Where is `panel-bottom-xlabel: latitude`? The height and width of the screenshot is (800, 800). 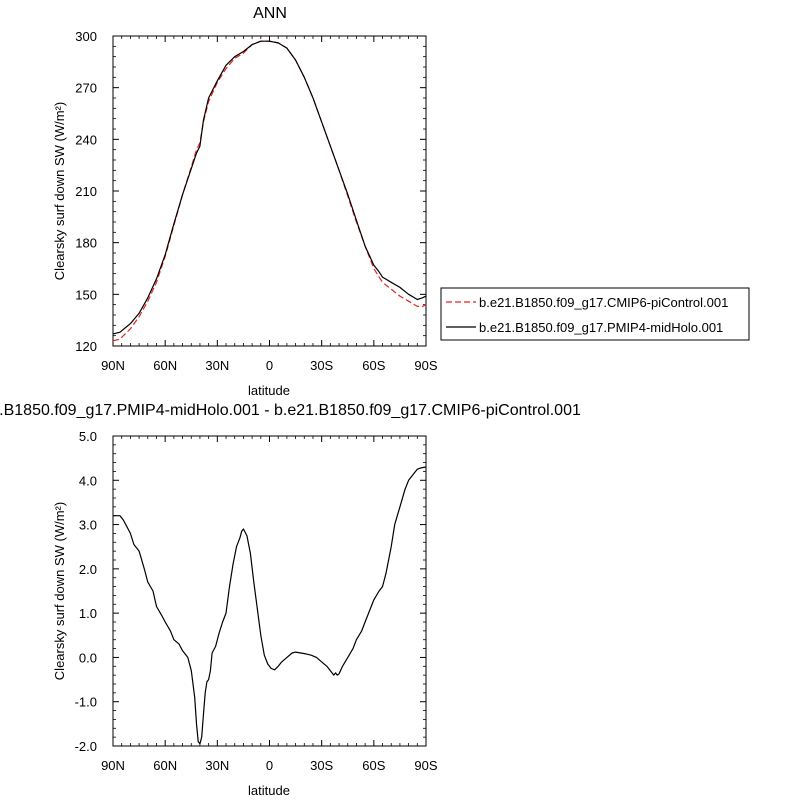 panel-bottom-xlabel: latitude is located at coordinates (269, 790).